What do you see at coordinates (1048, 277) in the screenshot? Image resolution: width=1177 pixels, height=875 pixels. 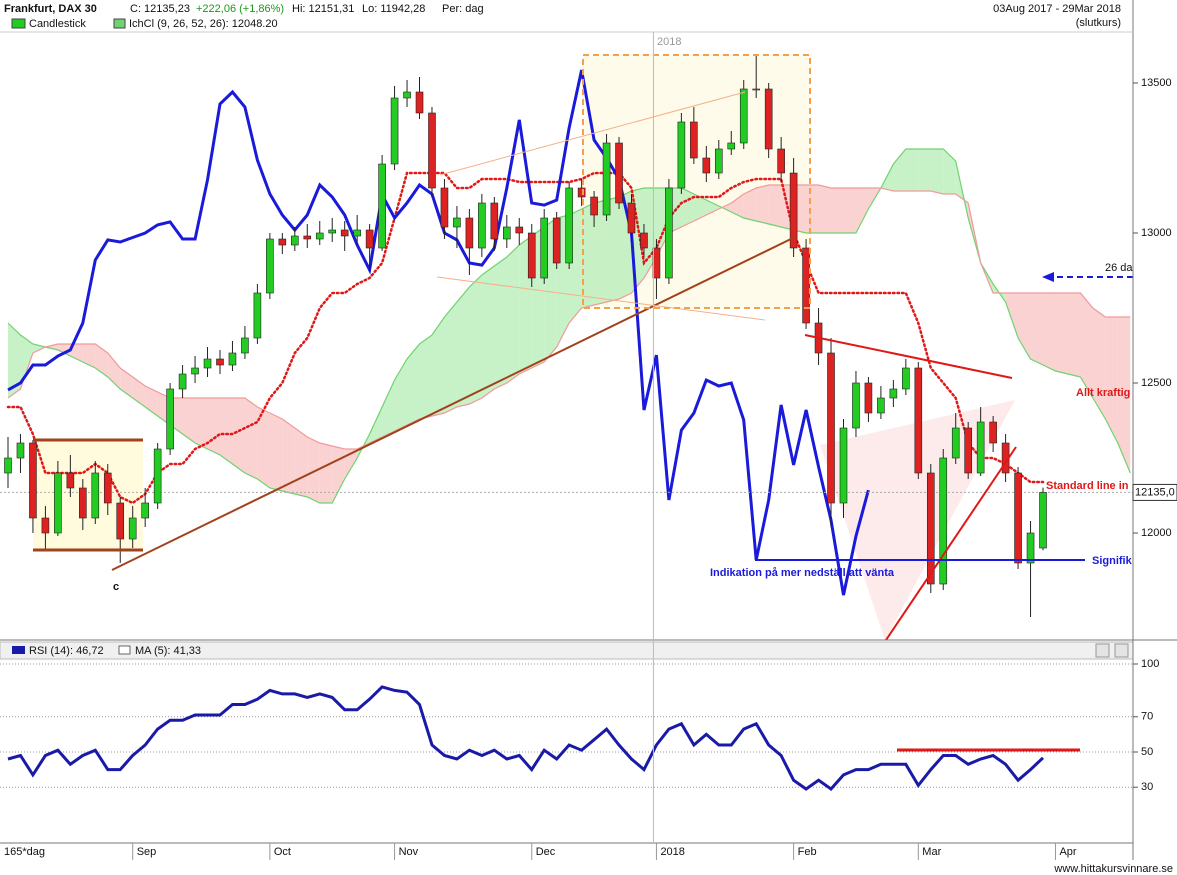 I see `arrow-head` at bounding box center [1048, 277].